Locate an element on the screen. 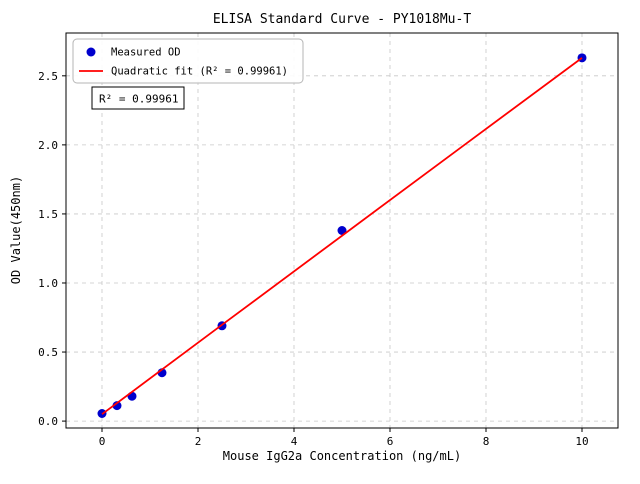 This screenshot has height=484, width=640. y-tick-label: 0.0 is located at coordinates (48, 421).